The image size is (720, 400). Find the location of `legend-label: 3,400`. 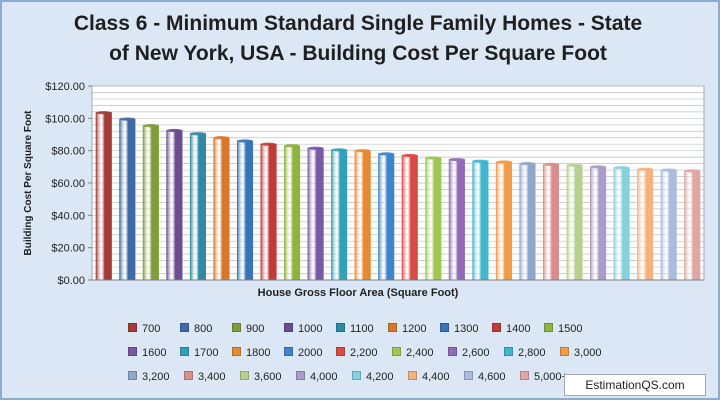

legend-label: 3,400 is located at coordinates (212, 377).